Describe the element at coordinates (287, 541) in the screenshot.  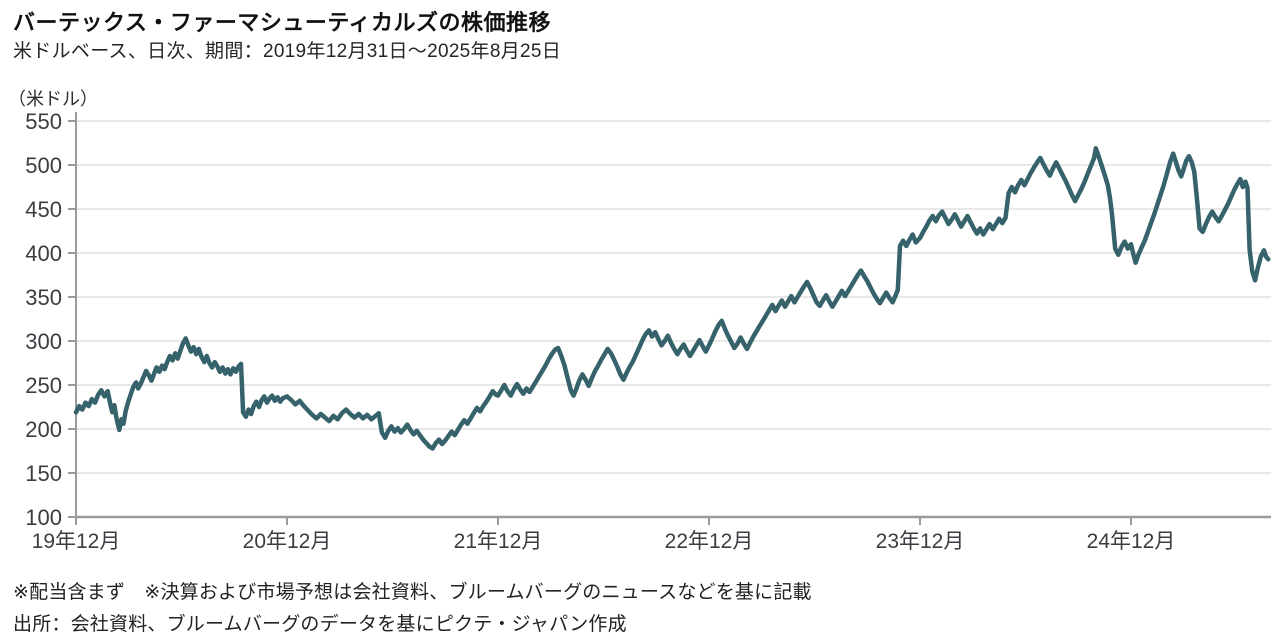
I see `x-tick-label: 20年12月` at that location.